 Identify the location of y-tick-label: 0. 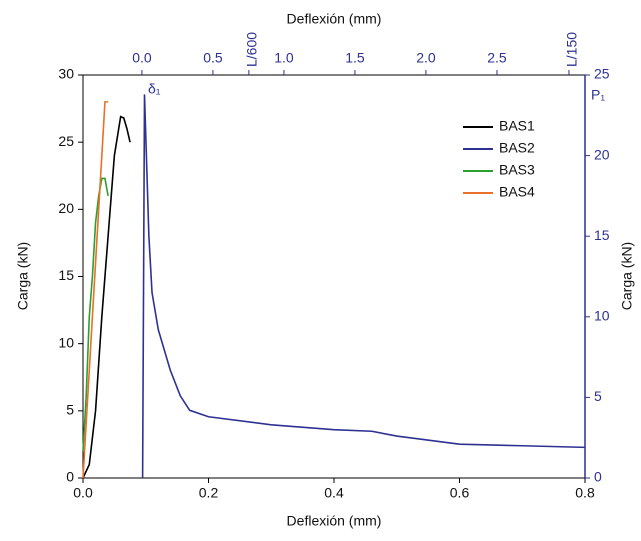
(70, 477).